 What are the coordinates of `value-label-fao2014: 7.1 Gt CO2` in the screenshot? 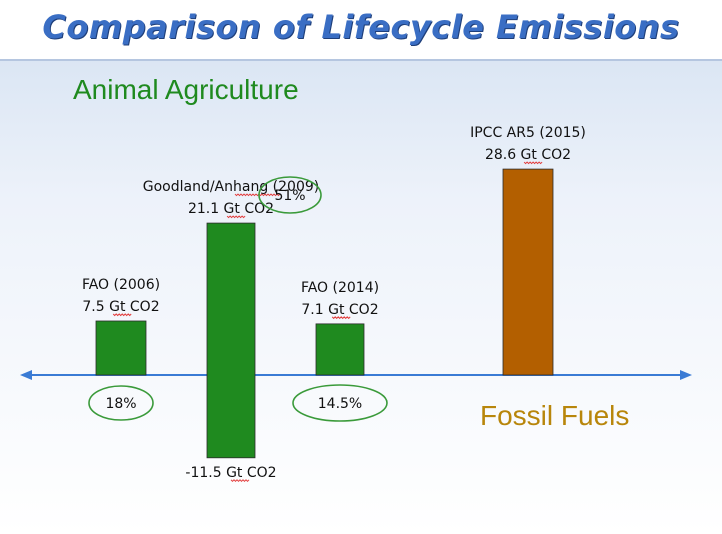 It's located at (339, 310).